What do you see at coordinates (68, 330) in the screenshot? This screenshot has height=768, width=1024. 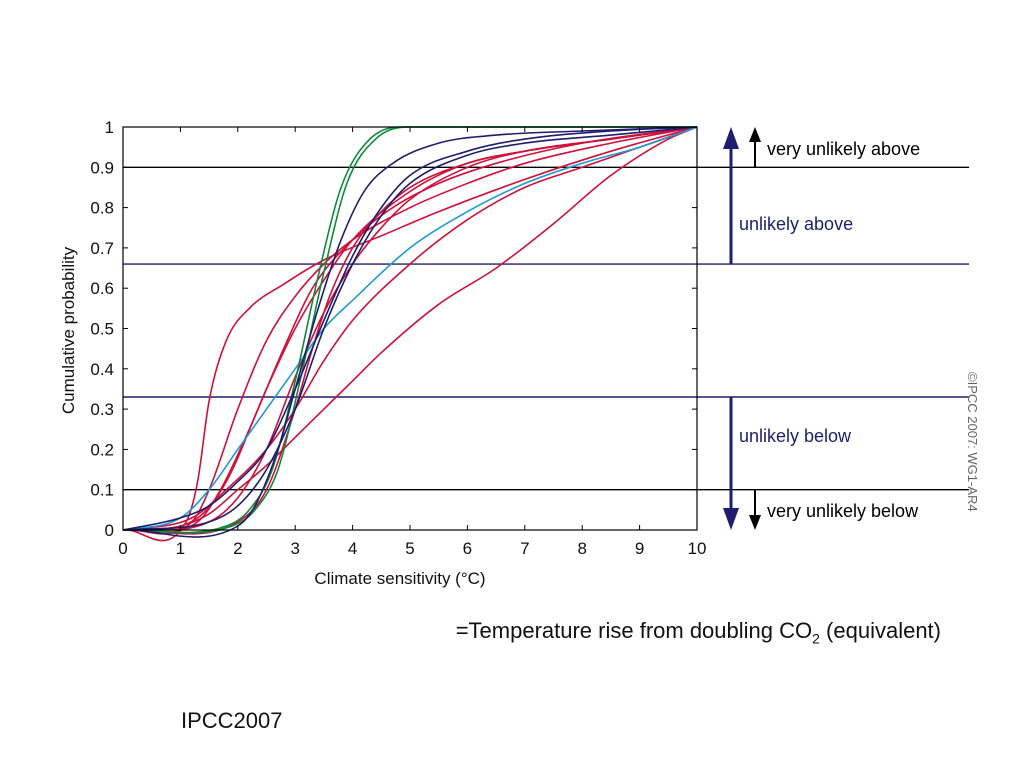 I see `y-axis-title: Cumulative probability` at bounding box center [68, 330].